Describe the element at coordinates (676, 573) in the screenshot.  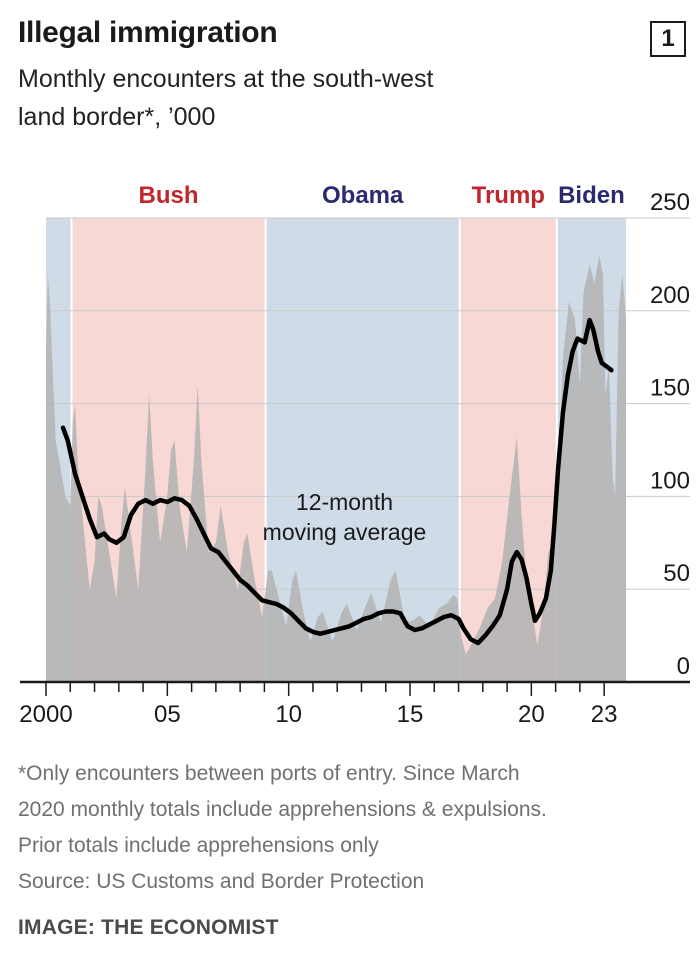
I see `y-tick-label: 50` at that location.